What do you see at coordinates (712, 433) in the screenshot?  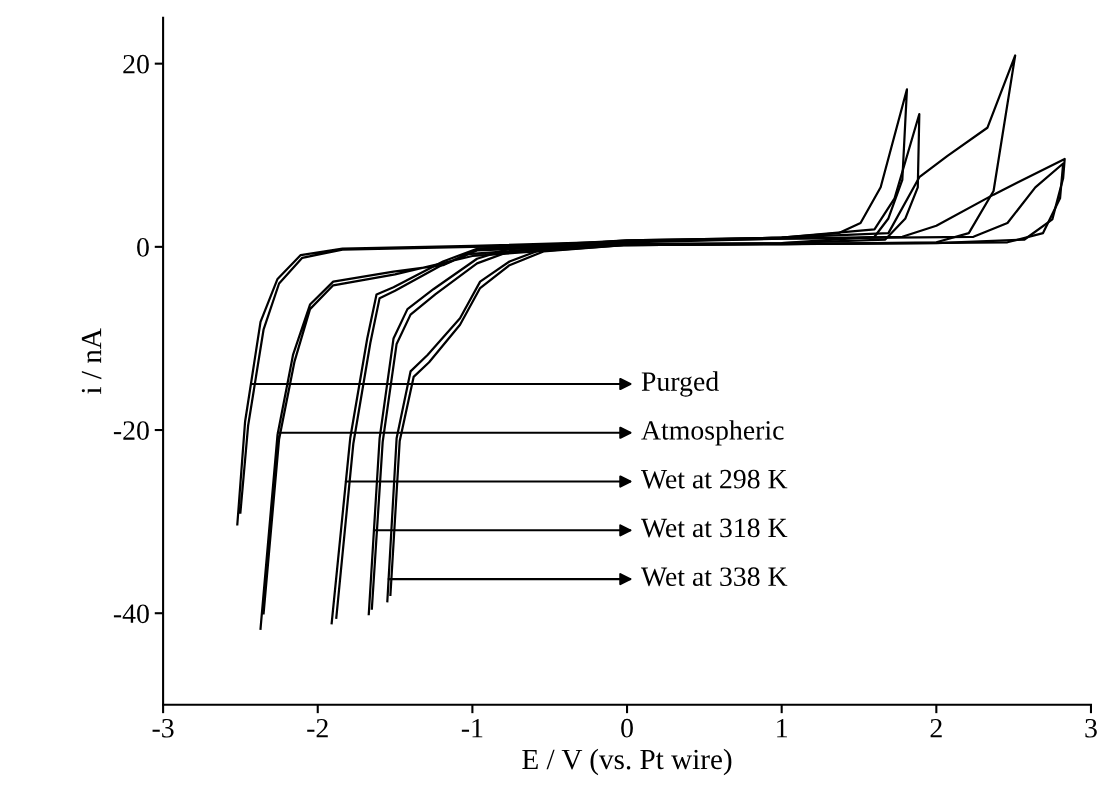 I see `legend-label: Atmospheric` at bounding box center [712, 433].